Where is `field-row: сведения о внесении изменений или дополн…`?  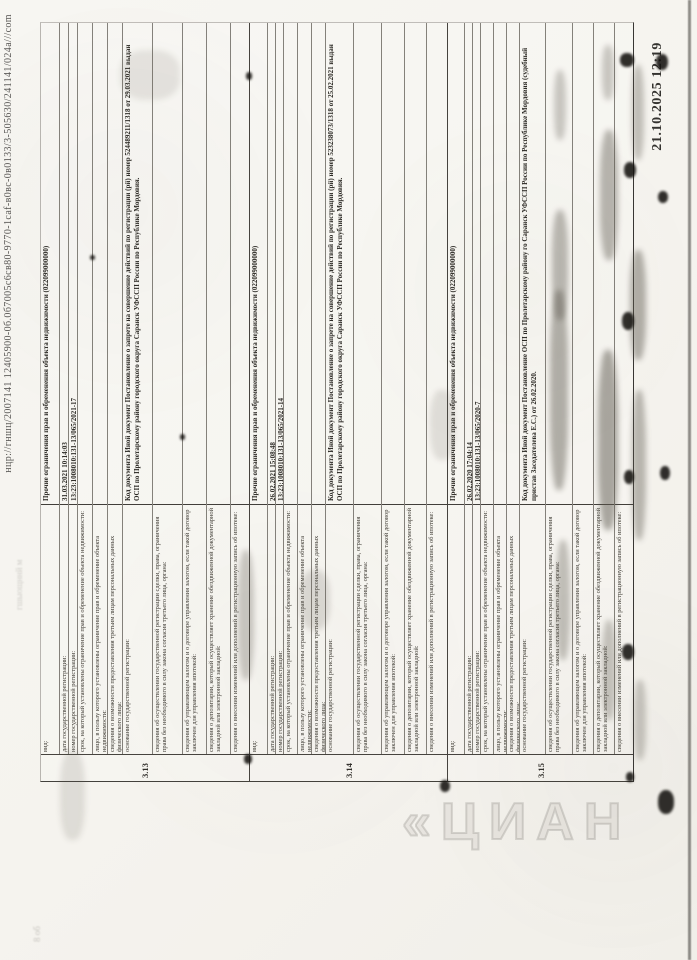
field-row: сведения о внесении изменений или дополн… is located at coordinates (436, 388).